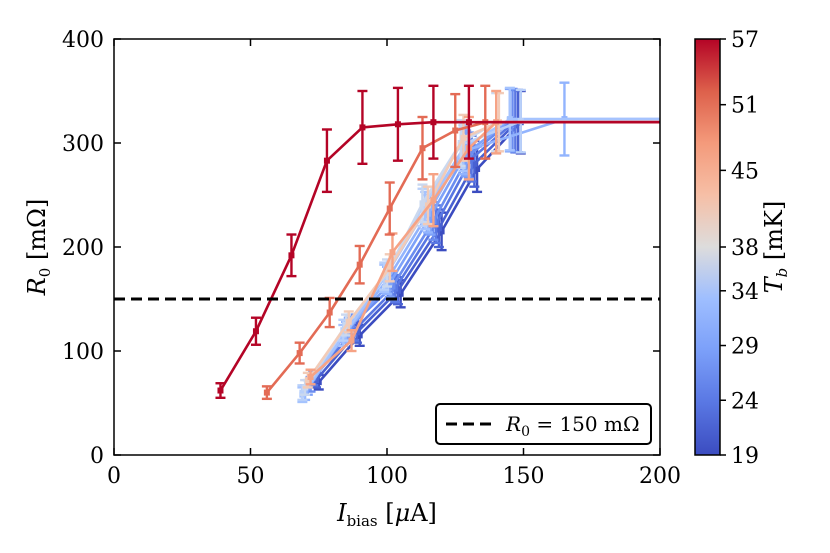 The width and height of the screenshot is (830, 553). What do you see at coordinates (83, 144) in the screenshot?
I see `y-tick-label: 300` at bounding box center [83, 144].